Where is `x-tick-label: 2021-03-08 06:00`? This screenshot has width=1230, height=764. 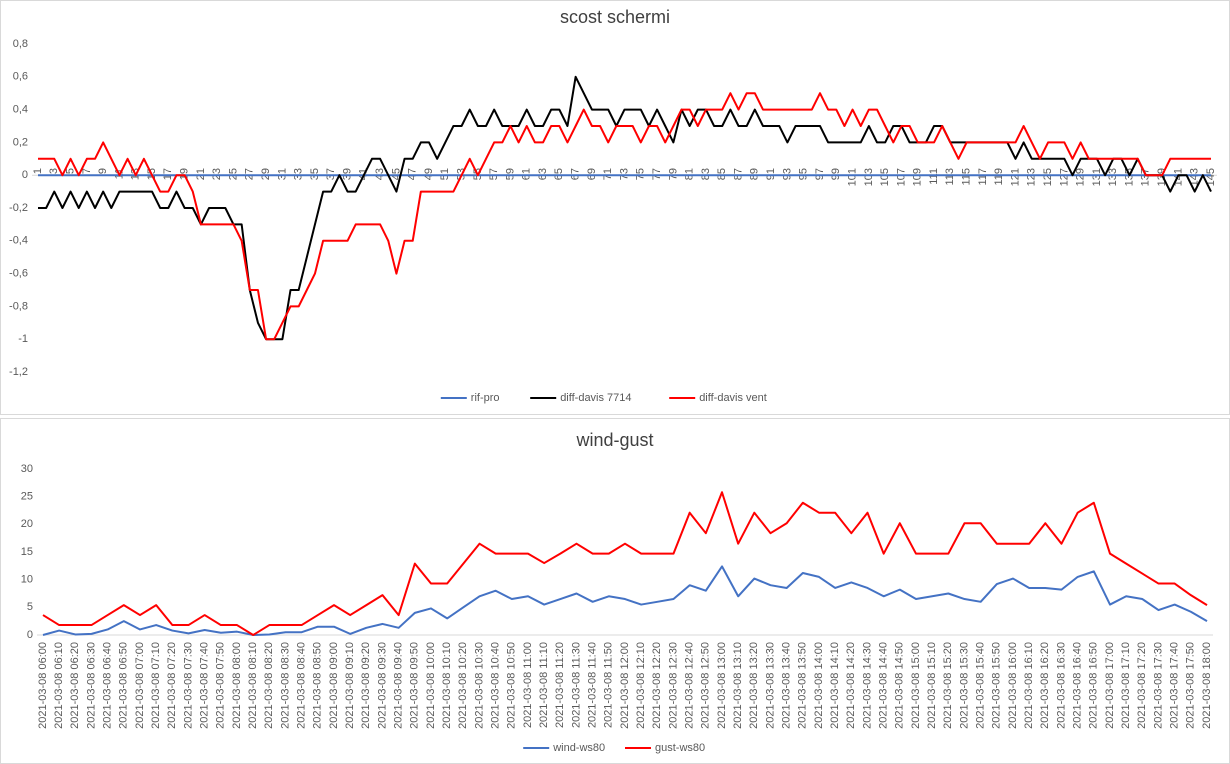
x-tick-label: 2021-03-08 06:00 is located at coordinates (43, 685).